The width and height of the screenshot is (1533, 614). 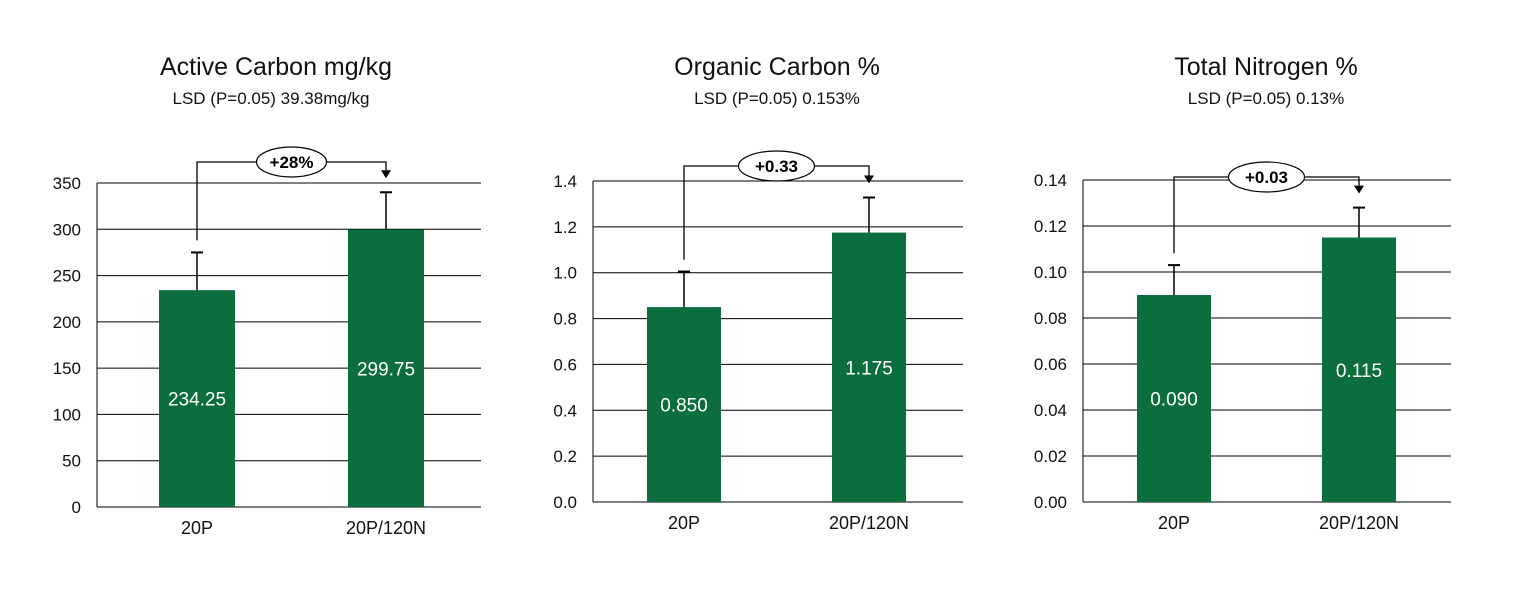 What do you see at coordinates (565, 227) in the screenshot?
I see `y-tick-label: 1.2` at bounding box center [565, 227].